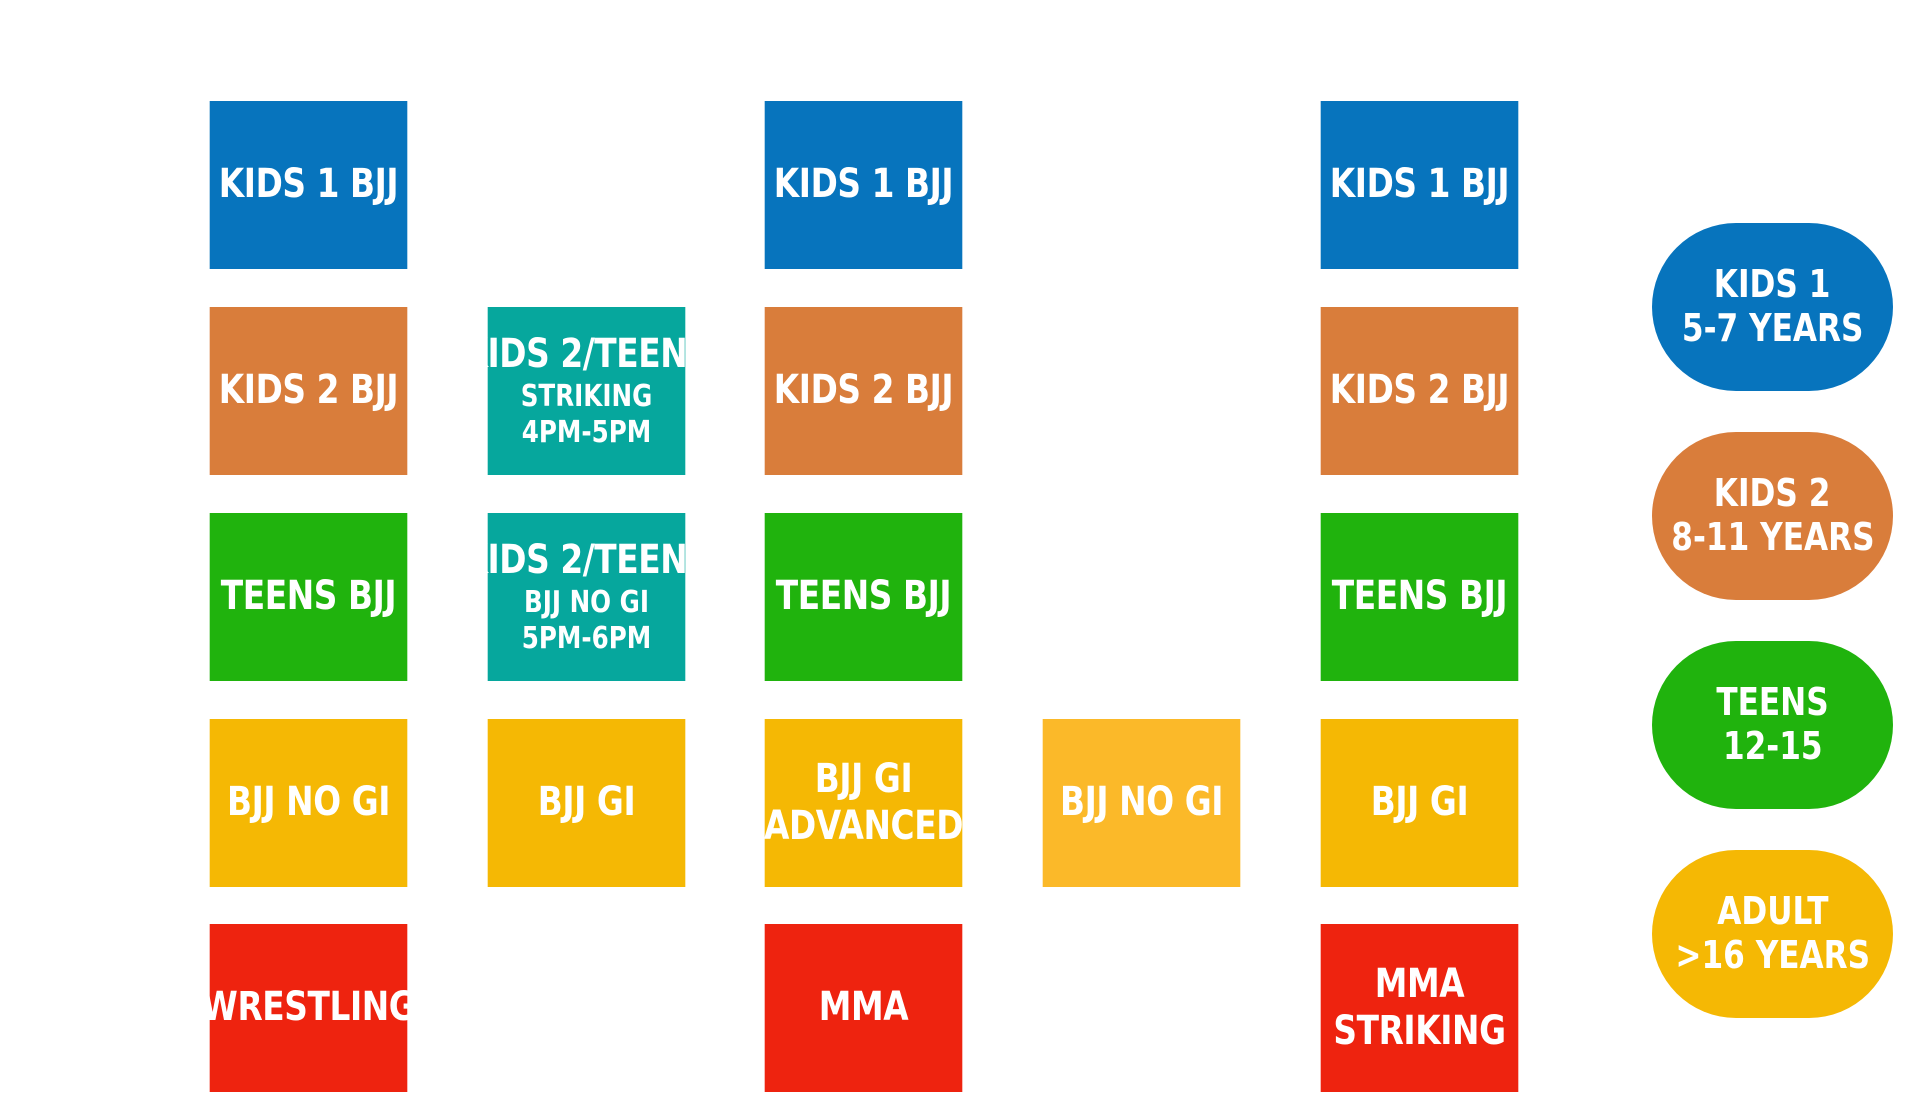  I want to click on legend-group-name: TEENS, so click(1772, 702).